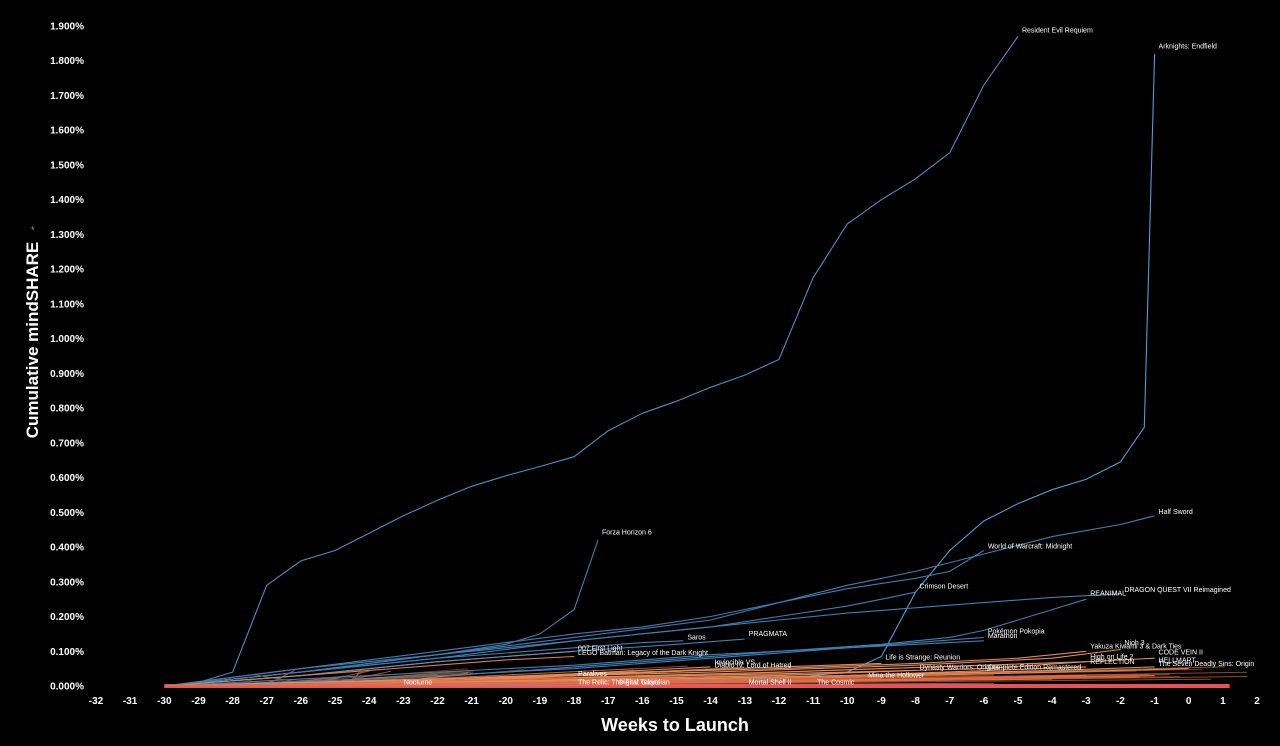  What do you see at coordinates (67, 270) in the screenshot?
I see `y-tick-label: 1.200%` at bounding box center [67, 270].